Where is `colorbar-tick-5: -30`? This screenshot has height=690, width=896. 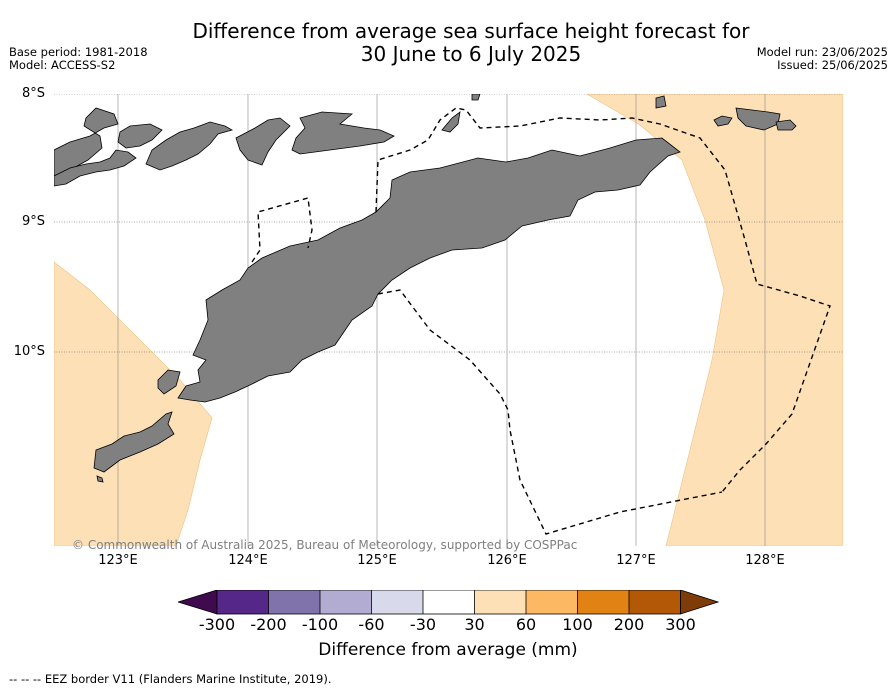 colorbar-tick-5: -30 is located at coordinates (423, 624).